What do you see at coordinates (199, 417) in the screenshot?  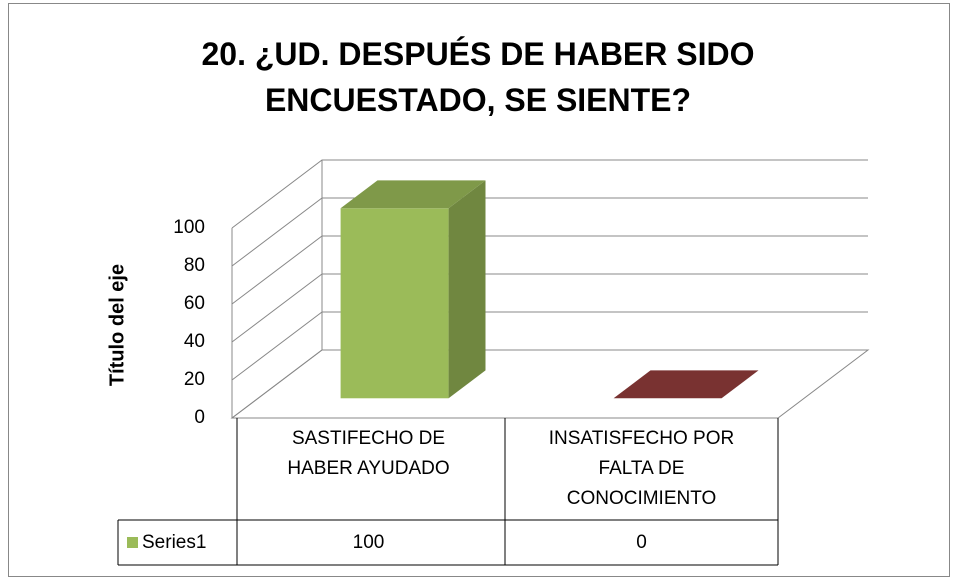 I see `y-tick-label: 0` at bounding box center [199, 417].